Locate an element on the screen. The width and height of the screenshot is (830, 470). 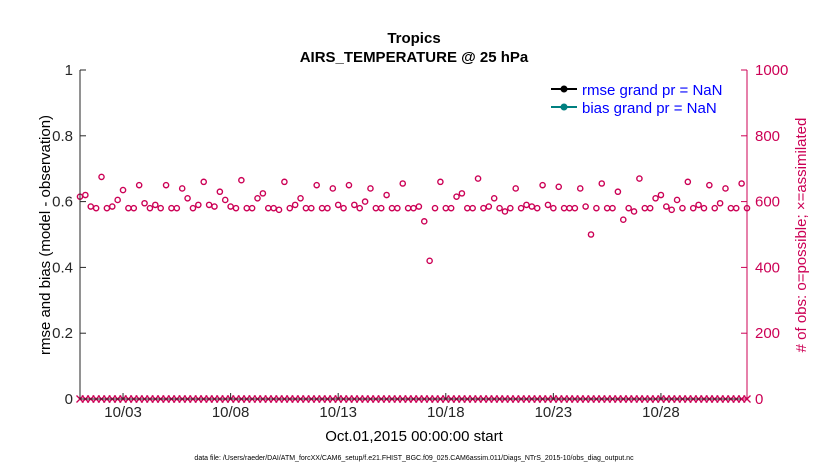
y2-tick-label: 1000 is located at coordinates (771, 70).